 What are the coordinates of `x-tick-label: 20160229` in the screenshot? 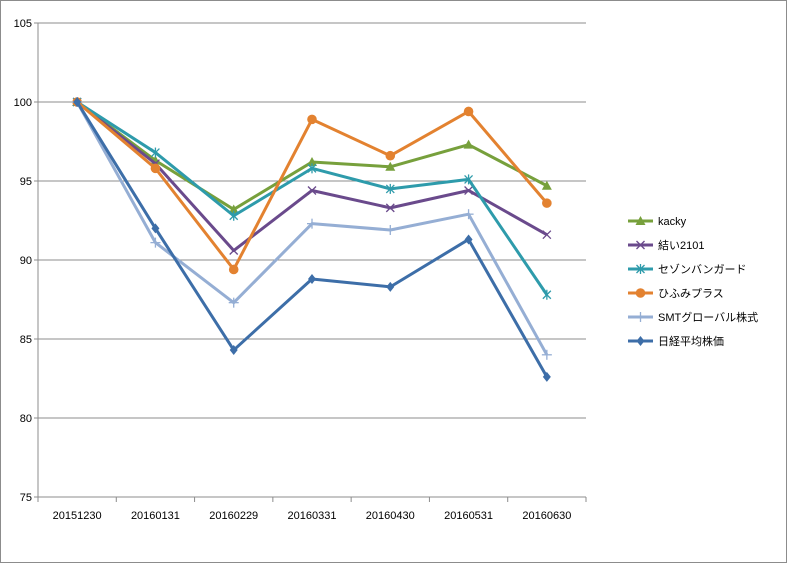 It's located at (233, 516).